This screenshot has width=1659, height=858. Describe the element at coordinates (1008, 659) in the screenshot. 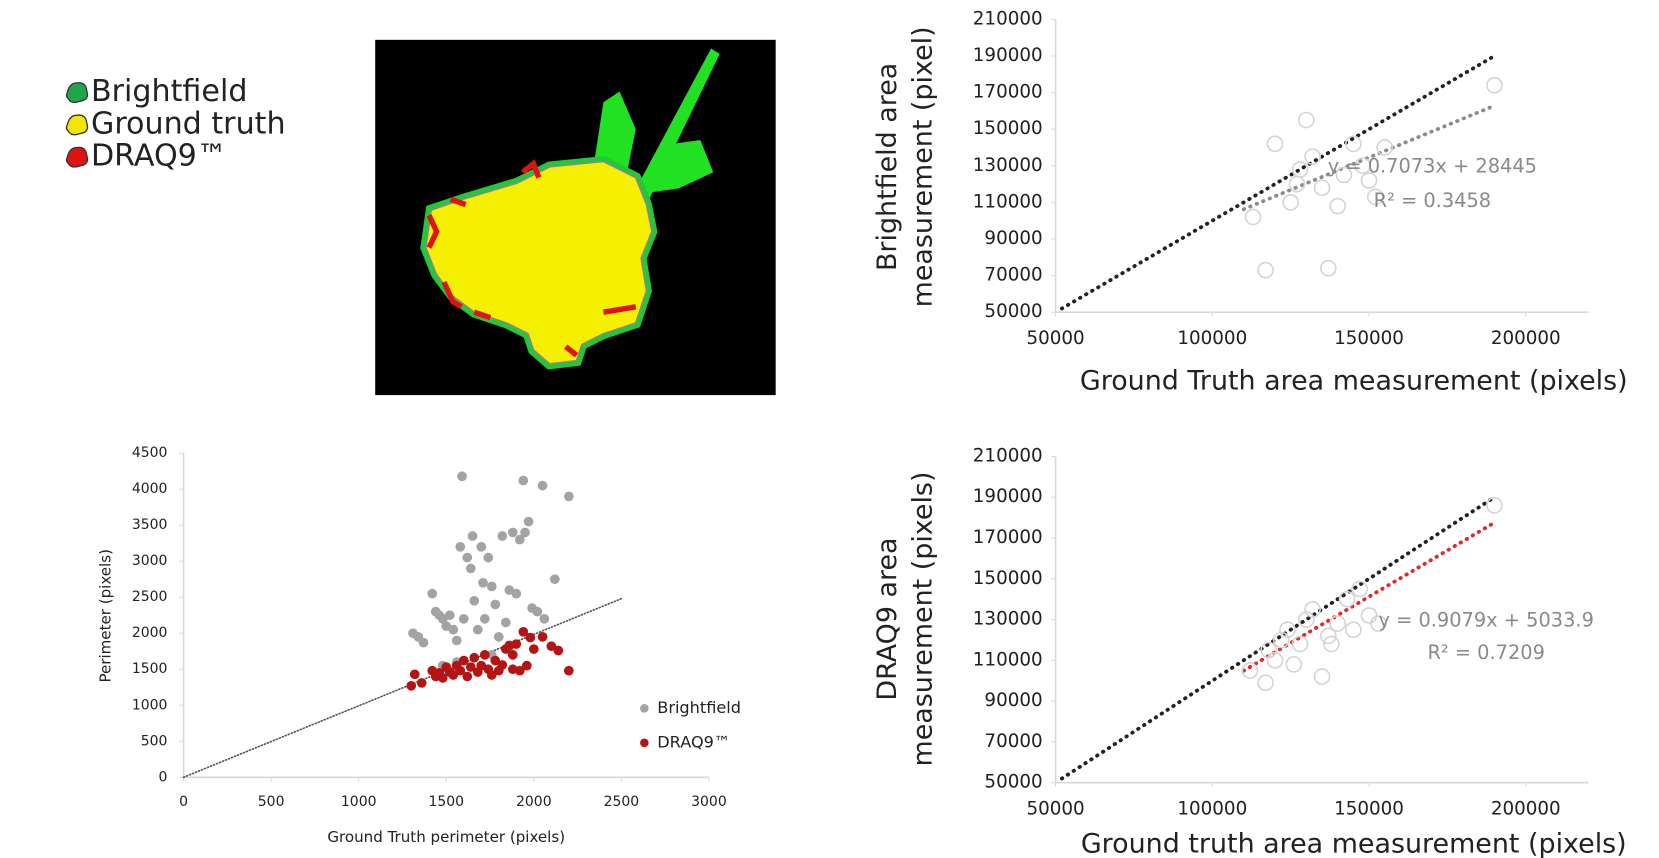

I see `y-tick-label: 110000` at that location.